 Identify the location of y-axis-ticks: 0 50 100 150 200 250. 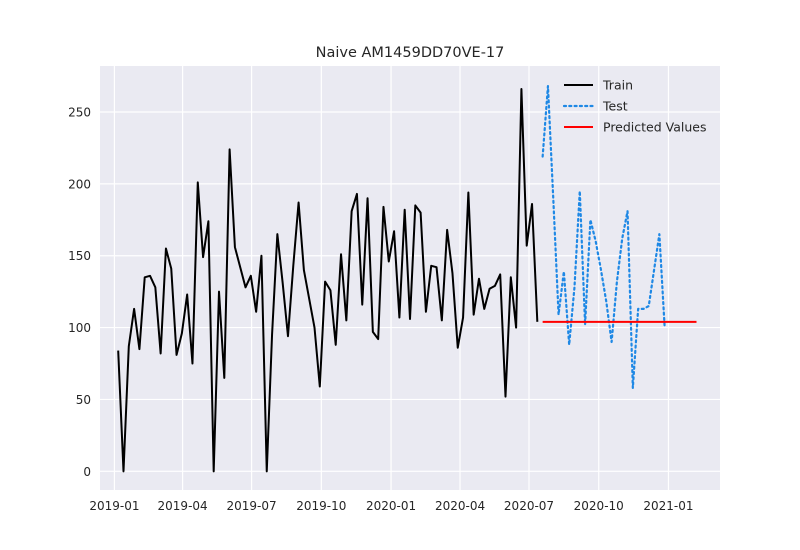
(79, 291).